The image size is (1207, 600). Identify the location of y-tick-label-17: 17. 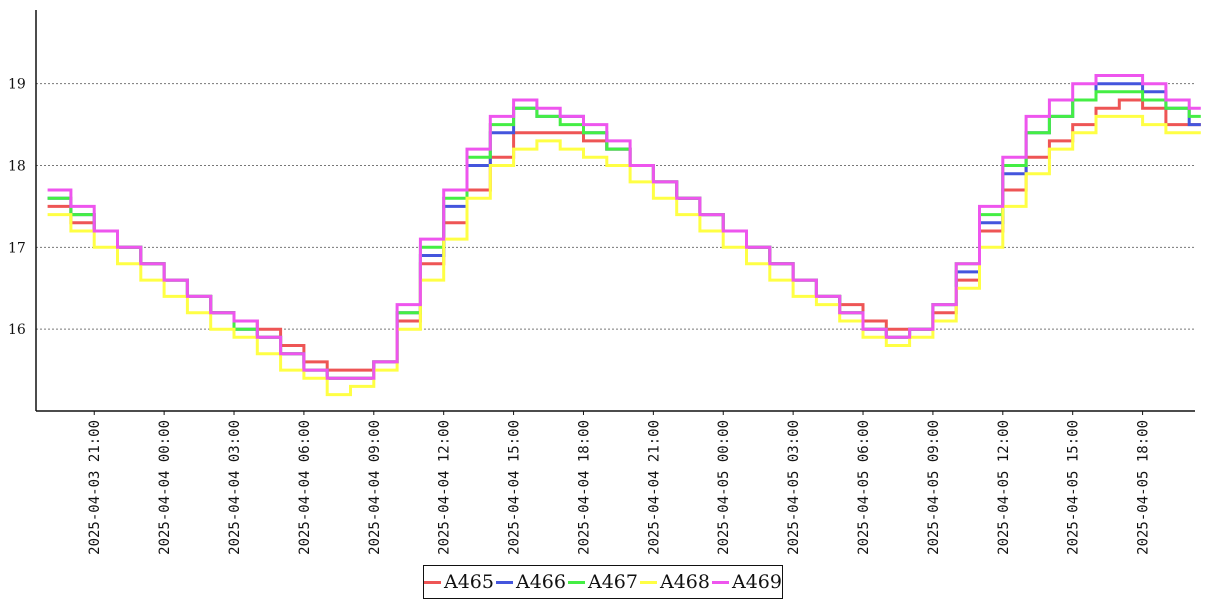
(17, 248).